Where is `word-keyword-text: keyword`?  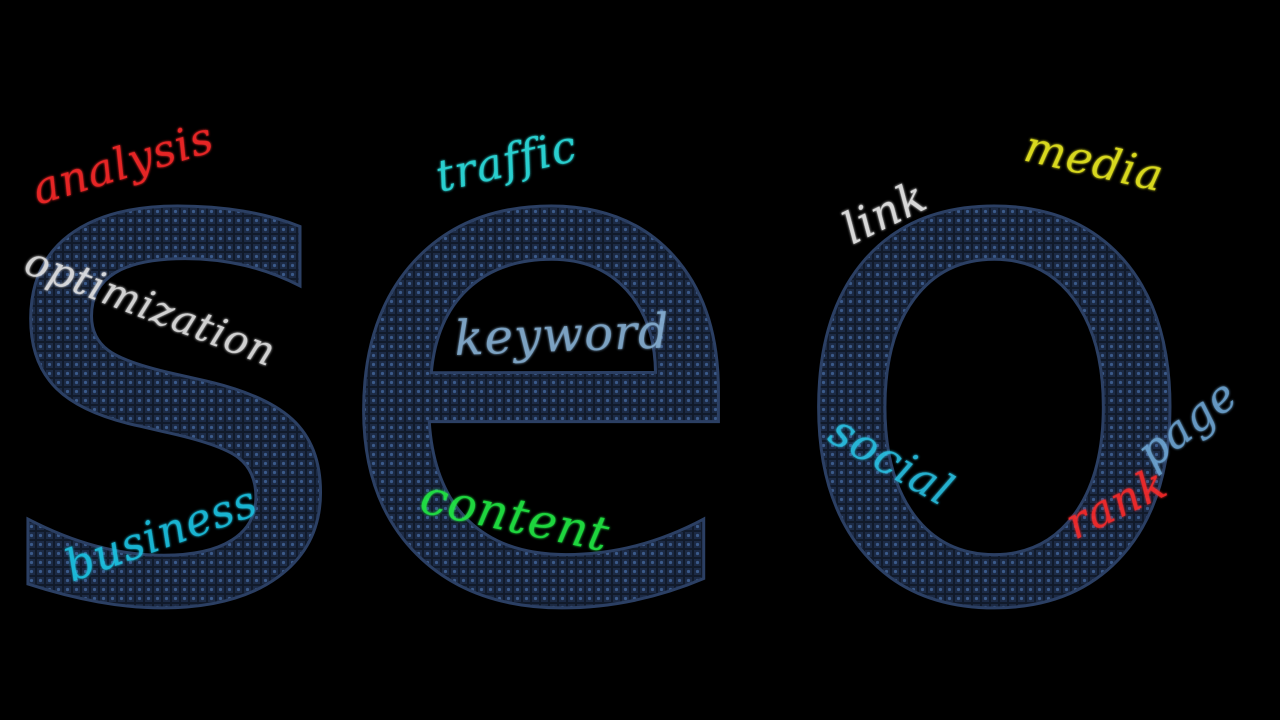
word-keyword-text: keyword is located at coordinates (561, 335).